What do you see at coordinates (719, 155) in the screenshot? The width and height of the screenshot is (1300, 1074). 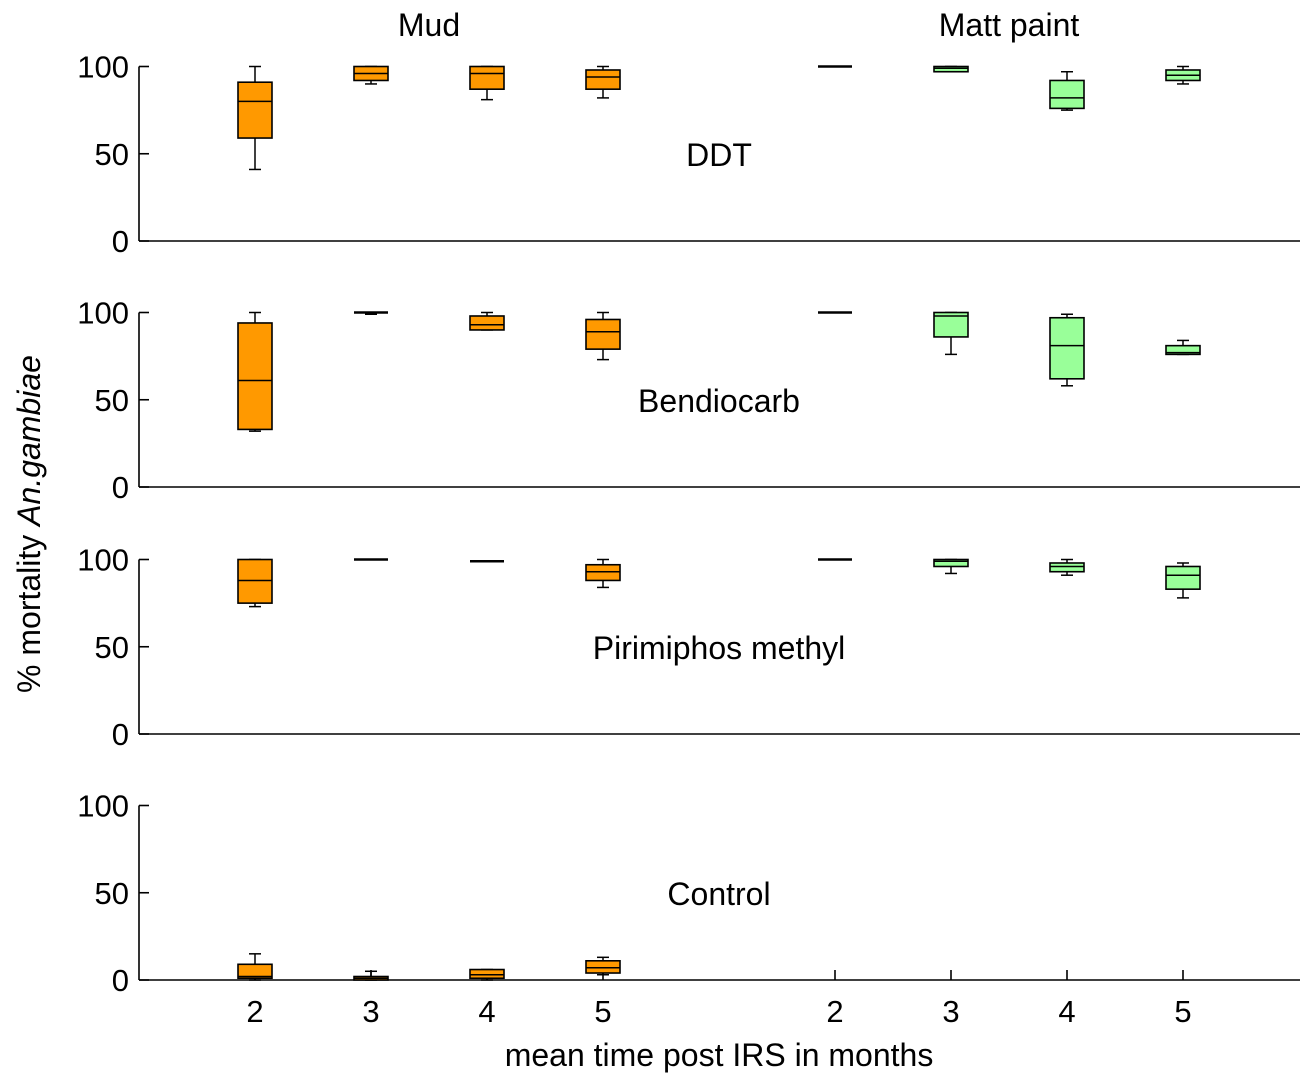 I see `panel-label: DDT` at bounding box center [719, 155].